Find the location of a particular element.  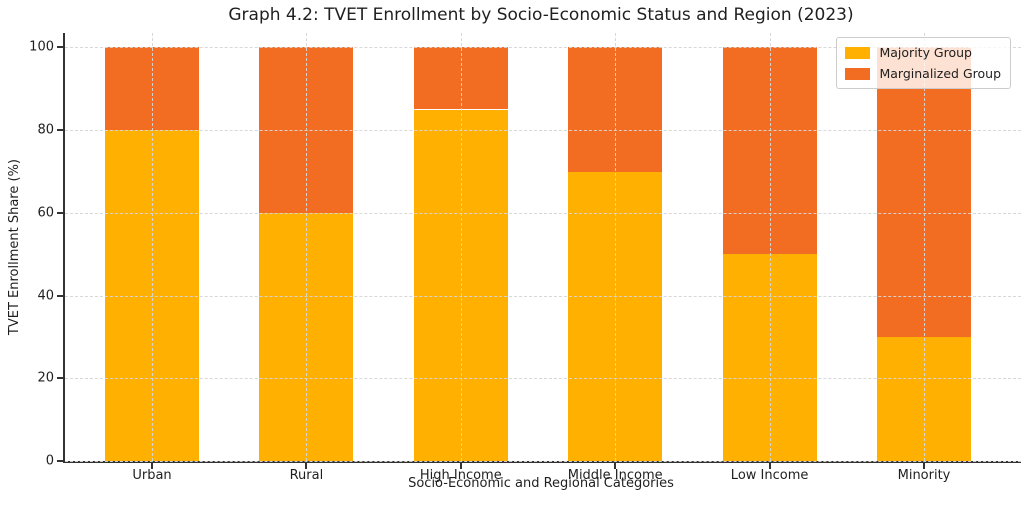

gridline-horizontal is located at coordinates (543, 461).